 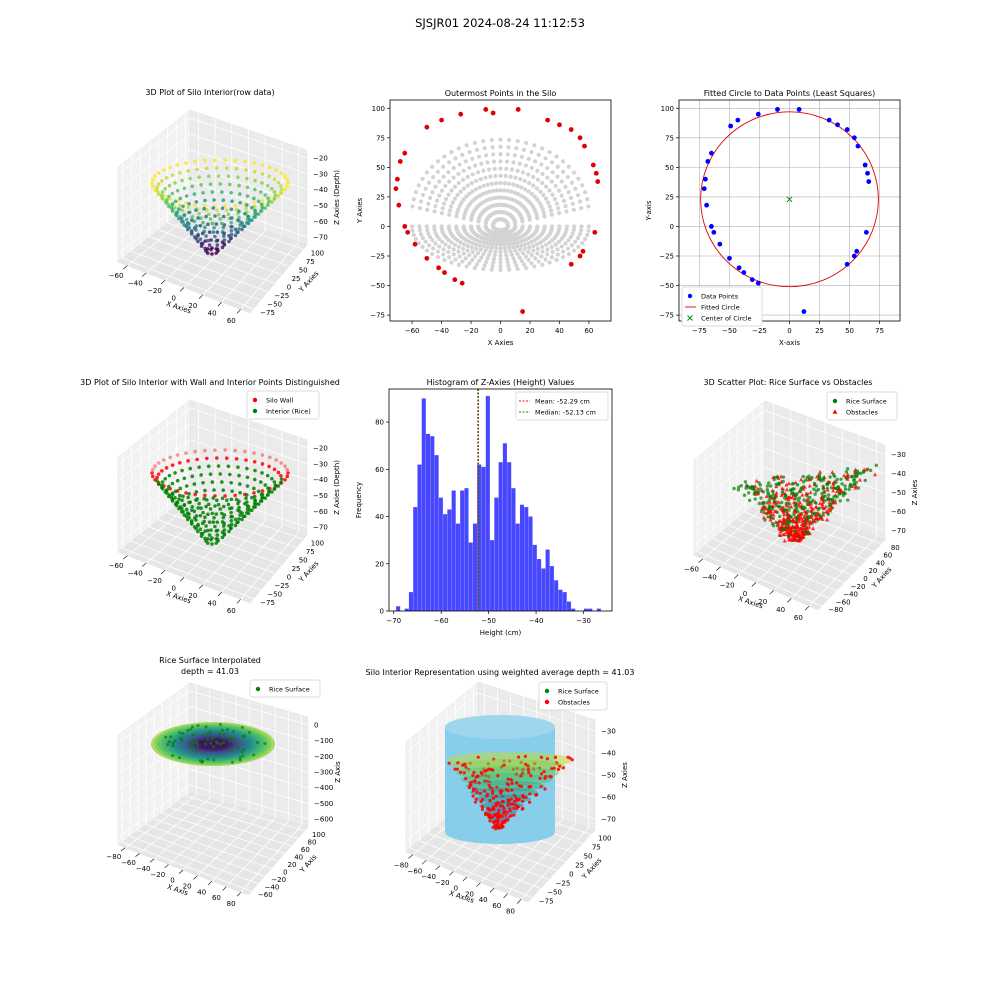 What do you see at coordinates (849, 331) in the screenshot?
I see `x-tick-label: 50` at bounding box center [849, 331].